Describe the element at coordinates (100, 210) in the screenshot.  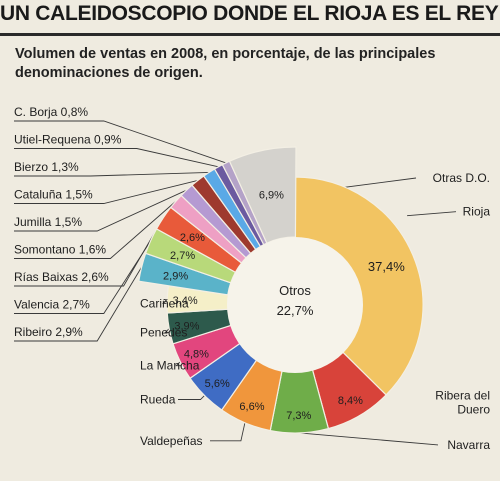
I see `leader-line-jumilla` at that location.